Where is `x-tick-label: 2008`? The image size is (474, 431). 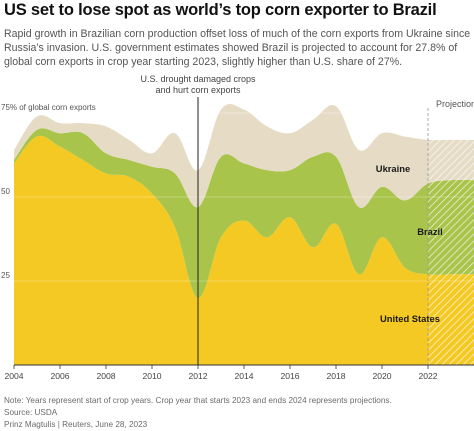
x-tick-label: 2008 is located at coordinates (105, 376).